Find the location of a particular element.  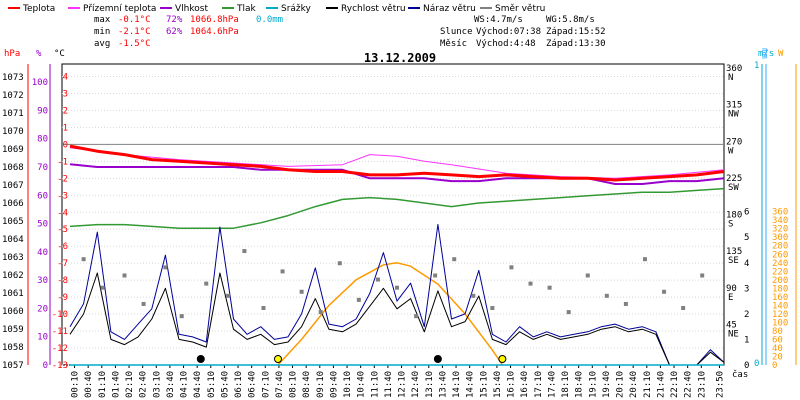

legend-label: Vlhkost is located at coordinates (191, 9).